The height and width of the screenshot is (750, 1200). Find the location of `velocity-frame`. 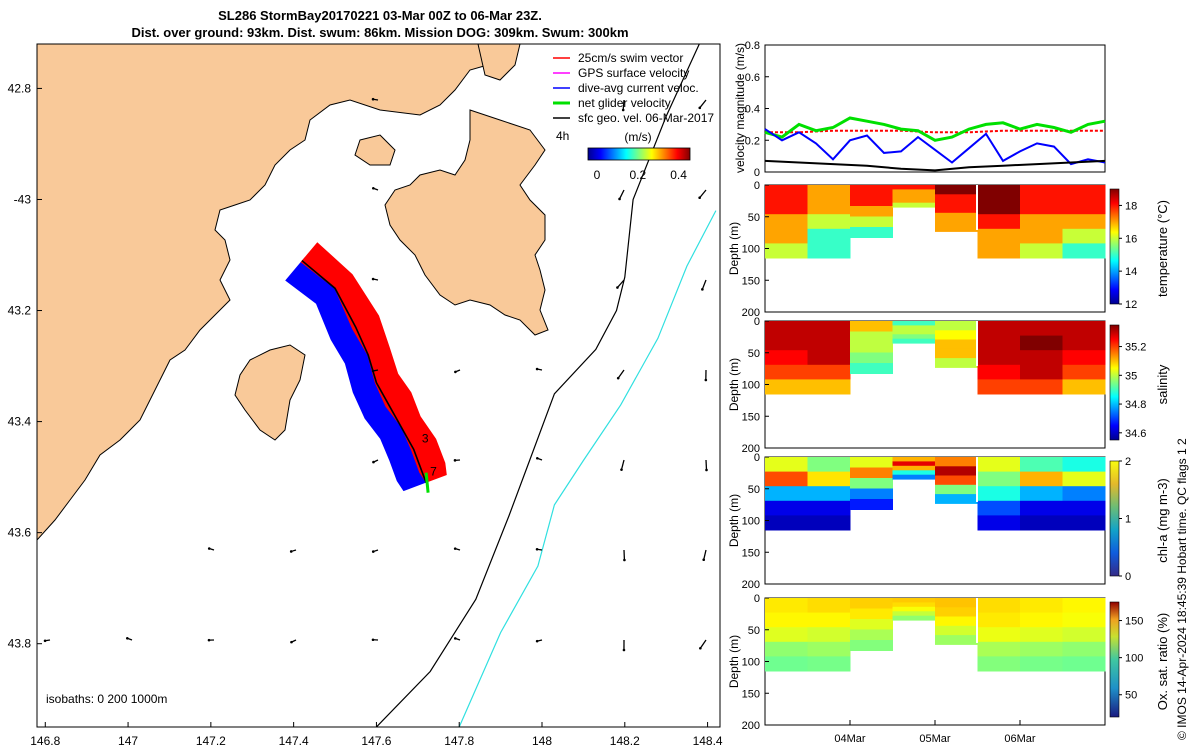

velocity-frame is located at coordinates (935, 108).